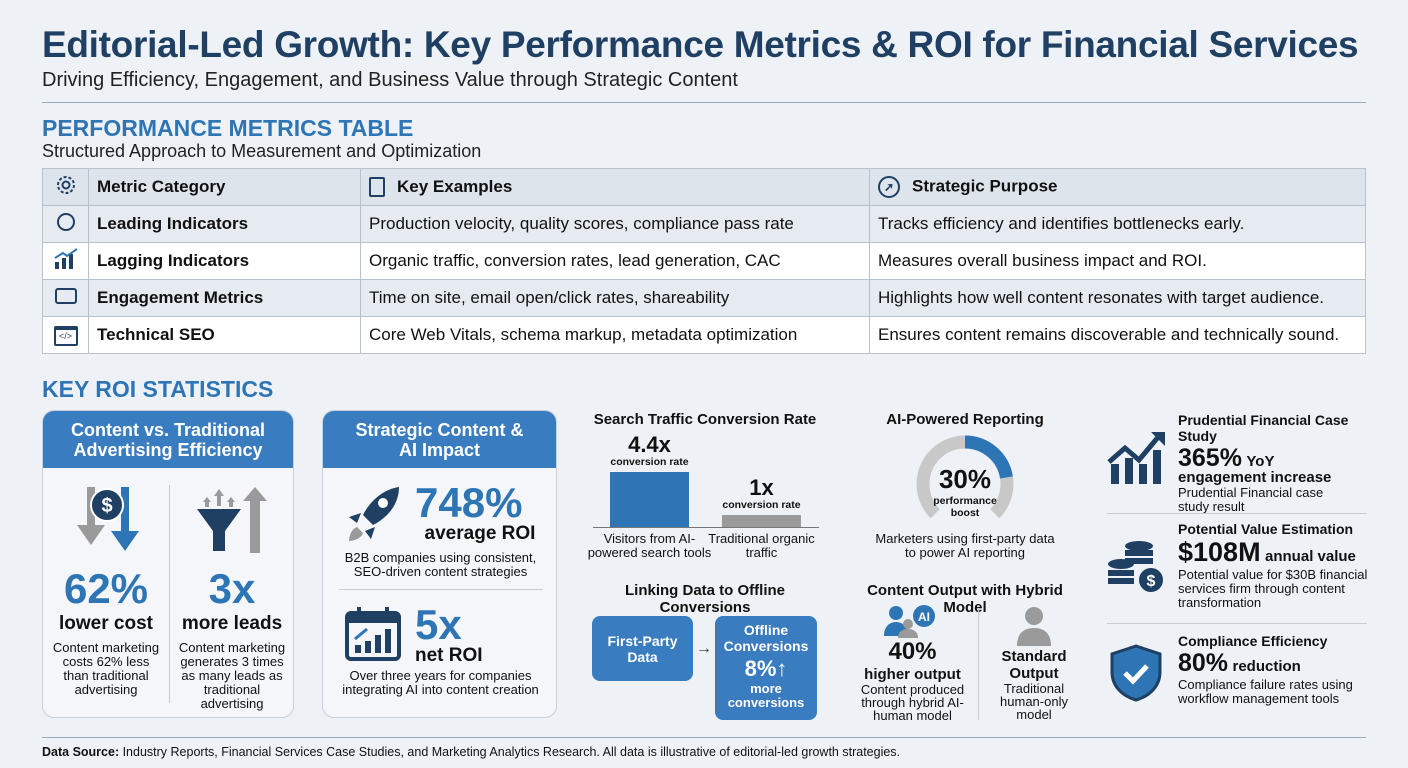  Describe the element at coordinates (108, 519) in the screenshot. I see `cost-down-icon: $` at that location.